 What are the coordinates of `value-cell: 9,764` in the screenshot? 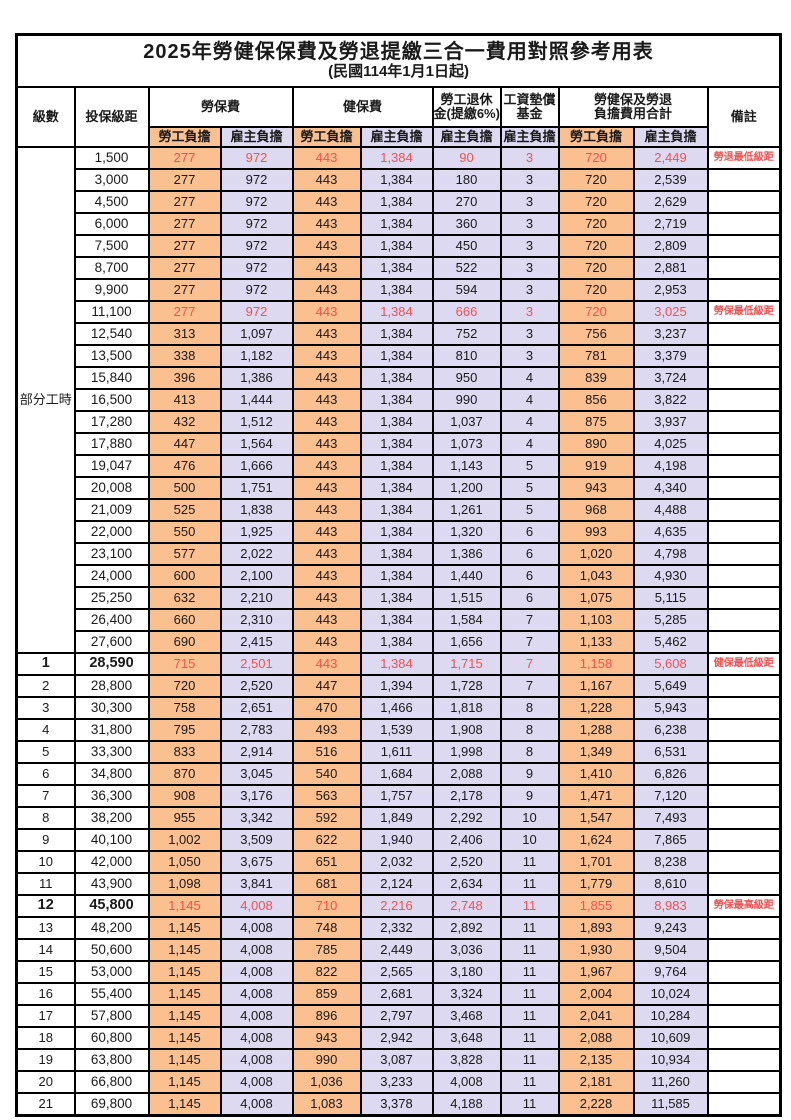 It's located at (670, 972).